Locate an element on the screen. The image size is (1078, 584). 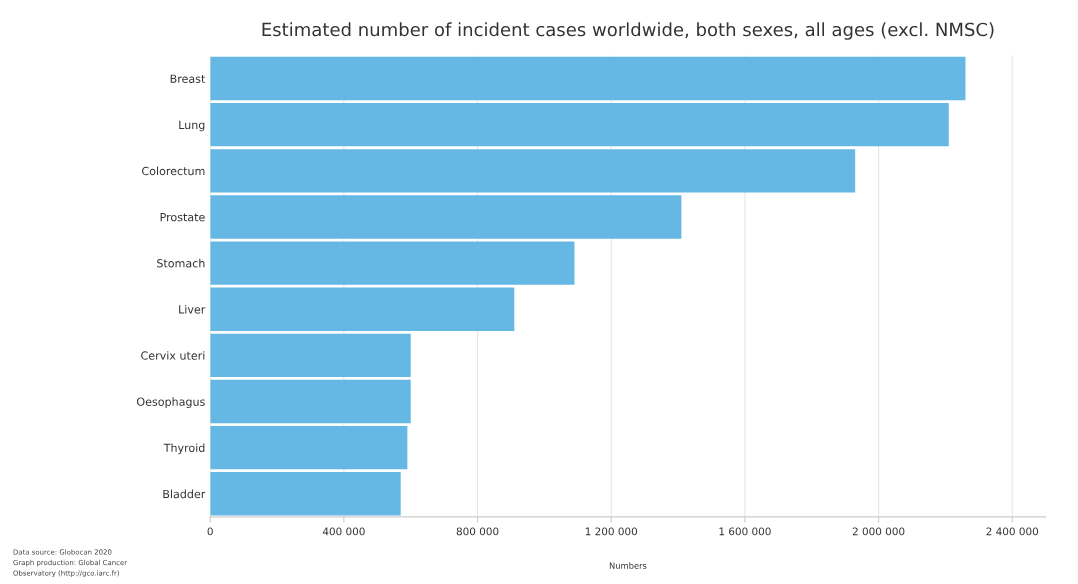
y-tick-label: Breast is located at coordinates (188, 78).